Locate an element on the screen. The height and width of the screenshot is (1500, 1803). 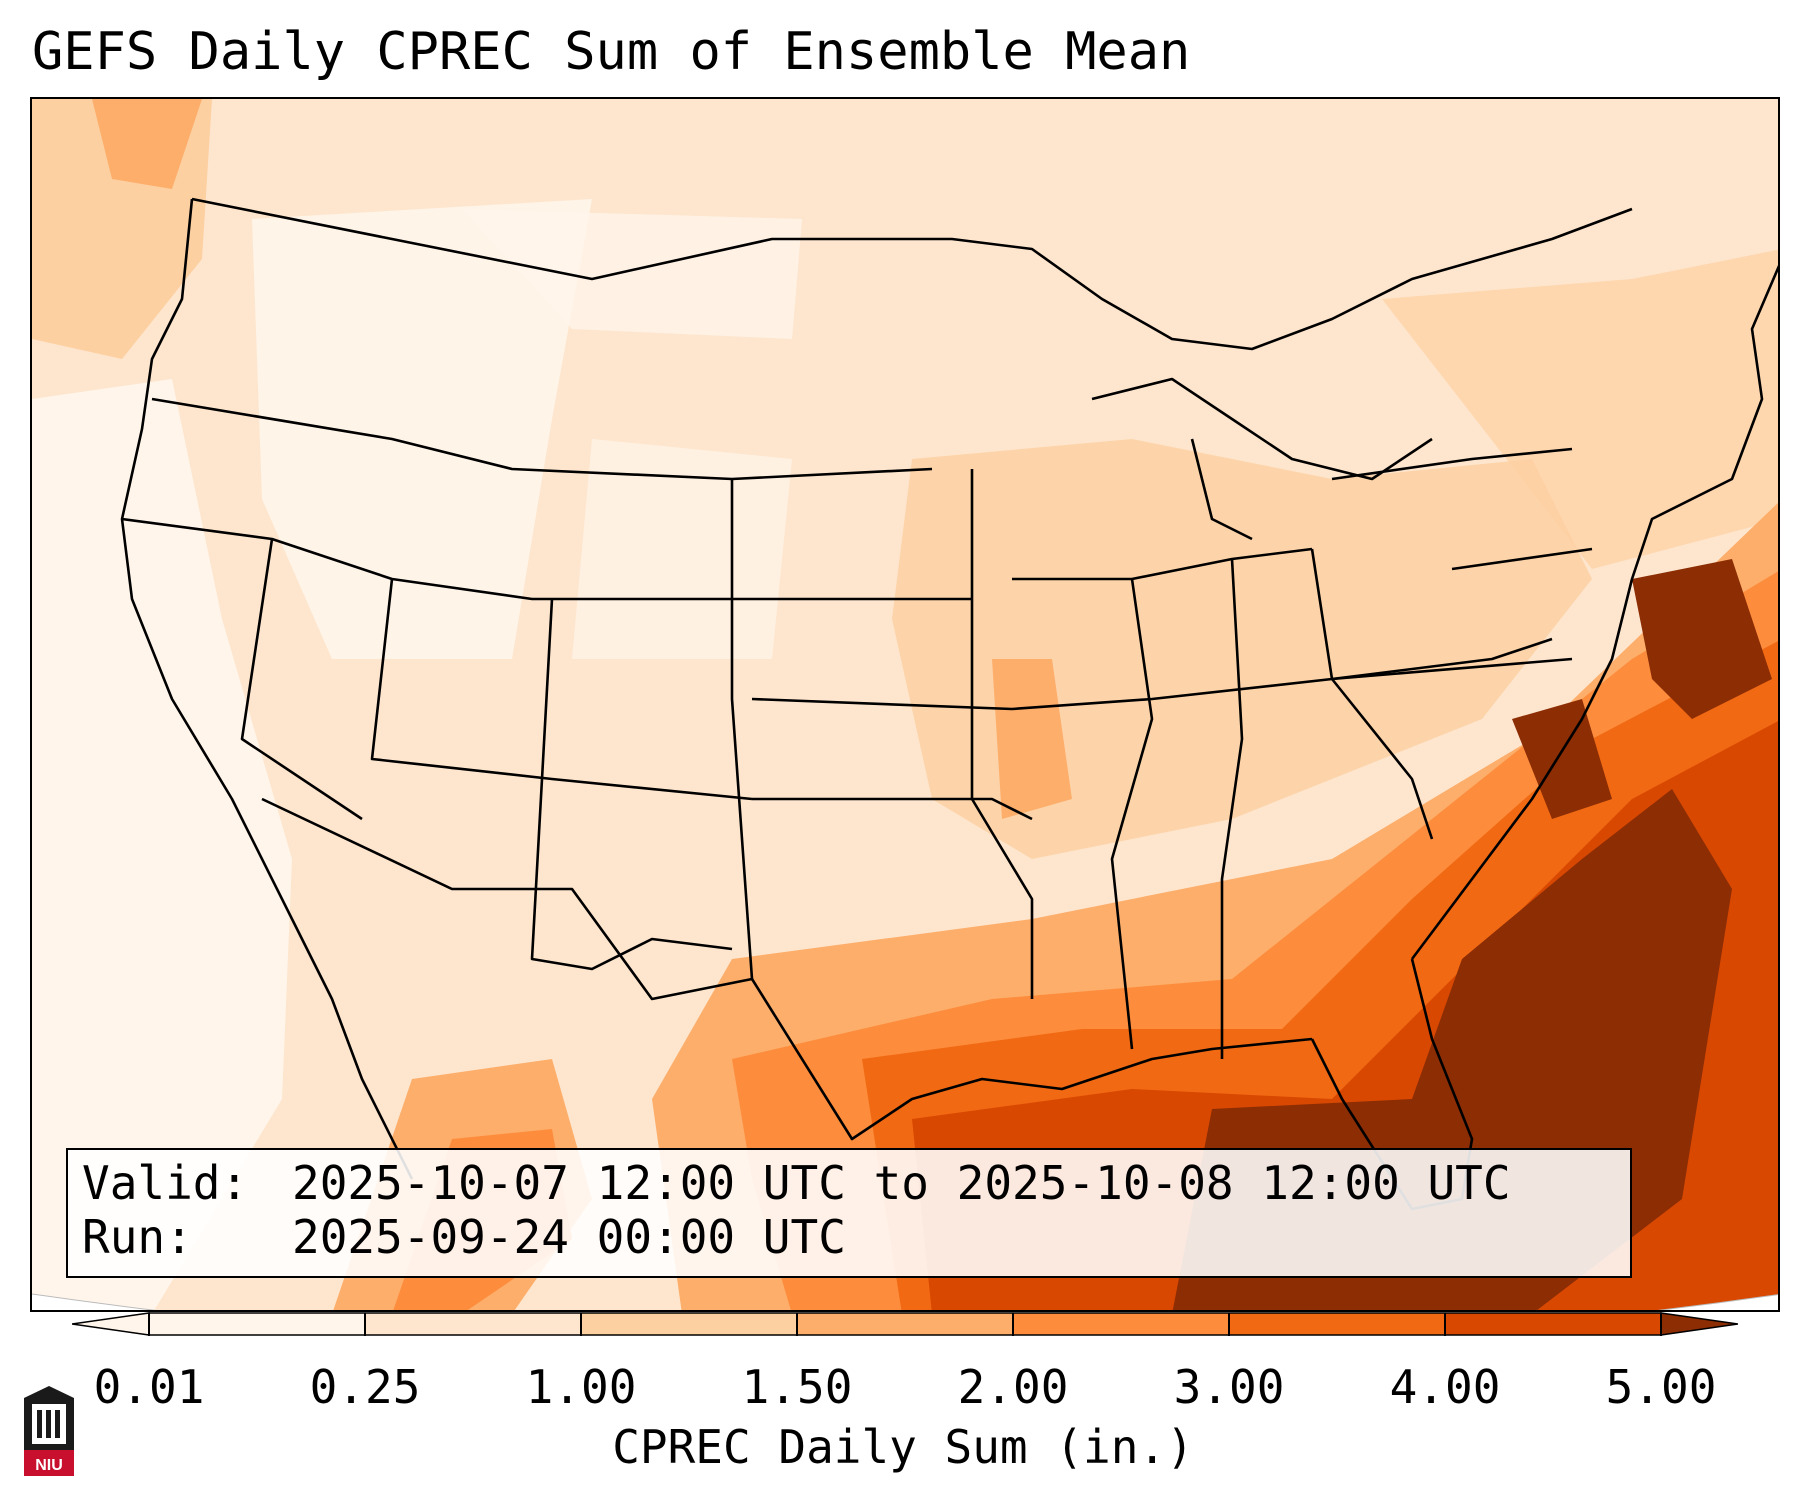
colorbar-tick-label: 0.25 is located at coordinates (365, 1387).